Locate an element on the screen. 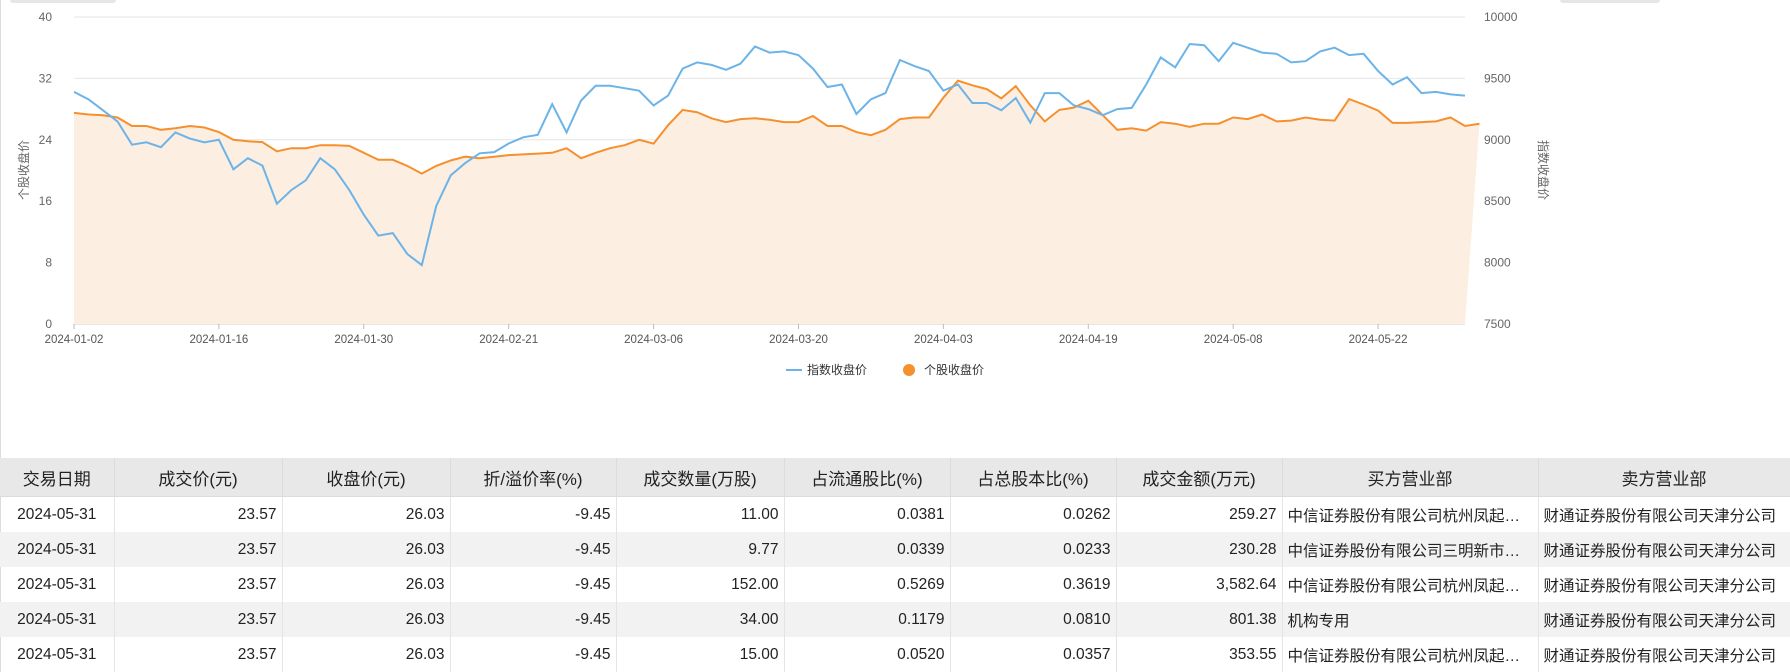 The height and width of the screenshot is (672, 1790). header-seller: 卖方营业部 is located at coordinates (1664, 477).